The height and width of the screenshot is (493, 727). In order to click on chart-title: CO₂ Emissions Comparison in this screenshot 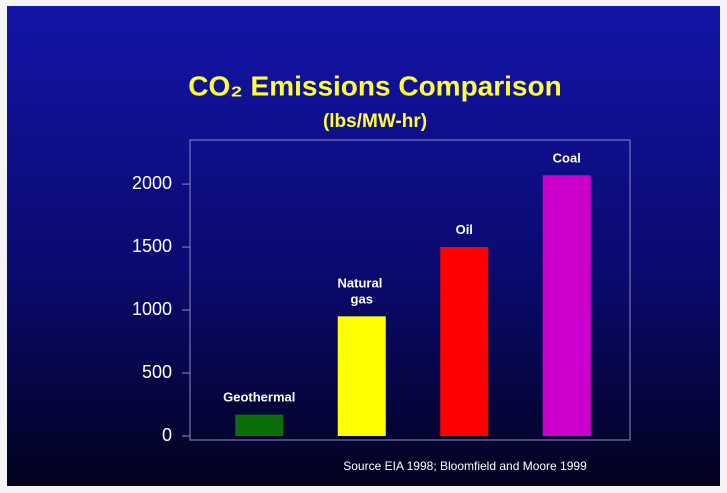, I will do `click(374, 85)`.